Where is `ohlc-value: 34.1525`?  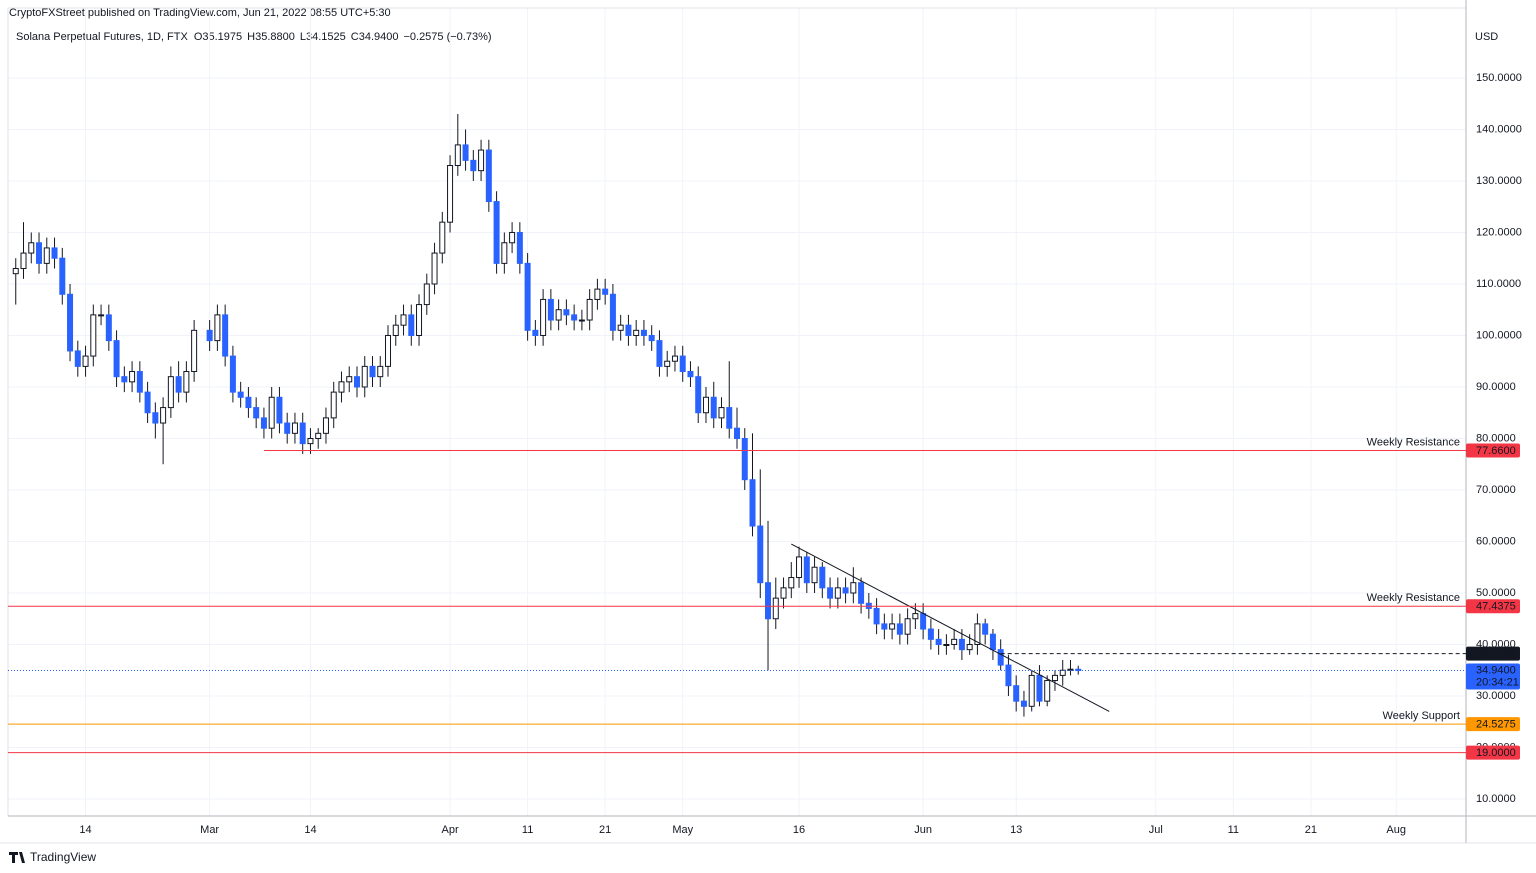 ohlc-value: 34.1525 is located at coordinates (326, 37).